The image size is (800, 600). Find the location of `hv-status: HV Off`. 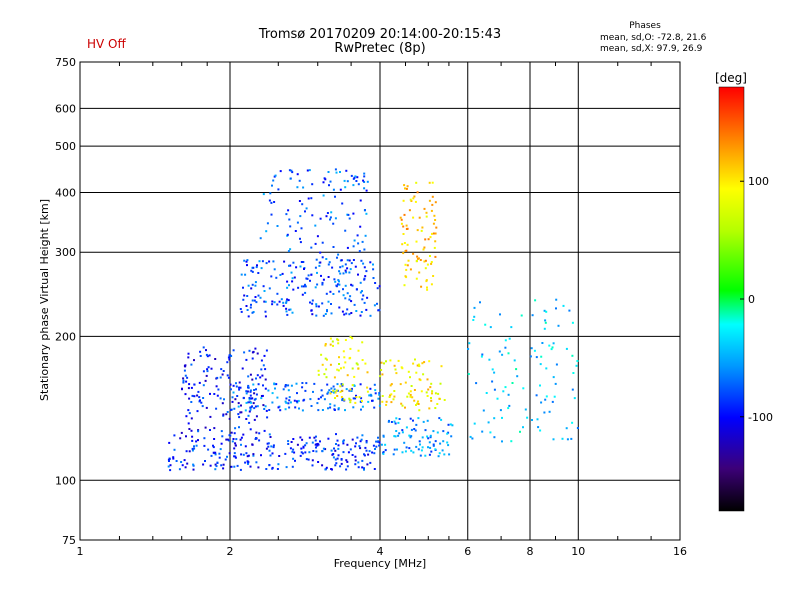

hv-status: HV Off is located at coordinates (106, 44).